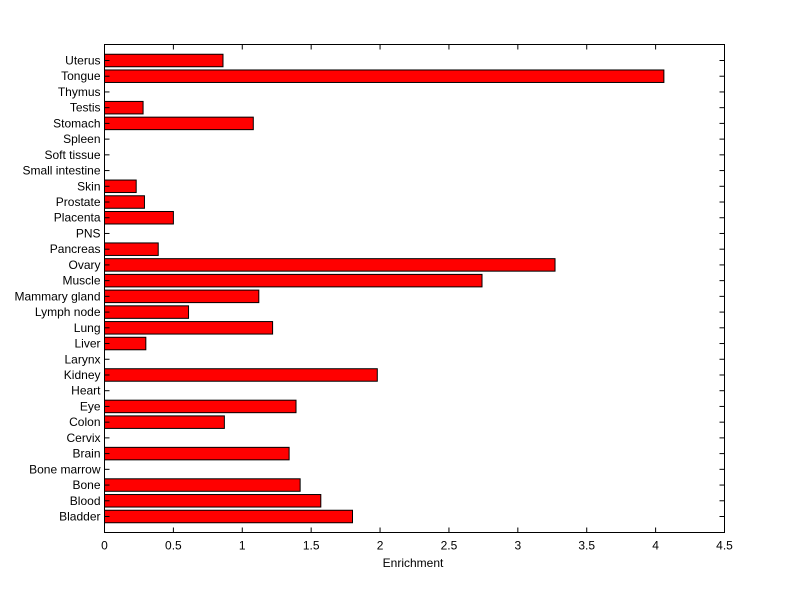  I want to click on x-tick-label: 1, so click(242, 546).